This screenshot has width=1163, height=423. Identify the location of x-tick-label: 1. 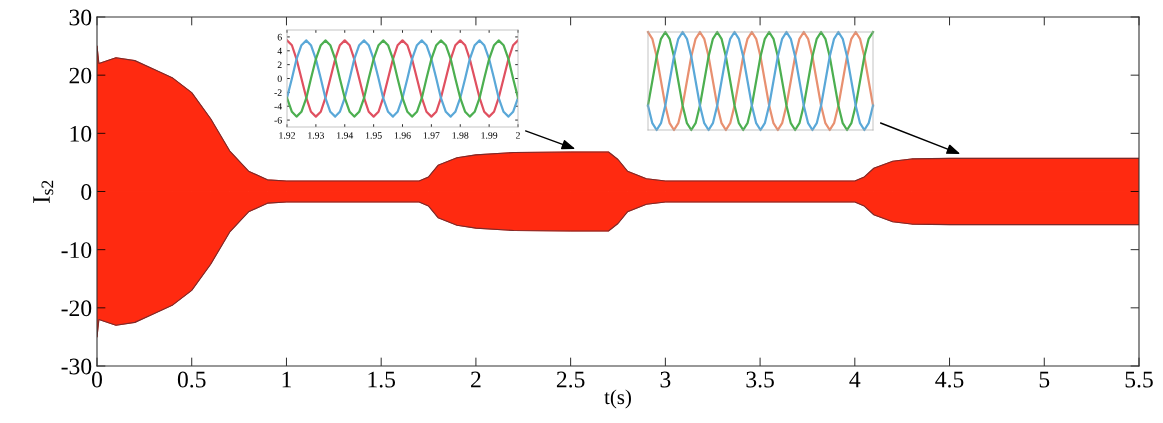
(286, 379).